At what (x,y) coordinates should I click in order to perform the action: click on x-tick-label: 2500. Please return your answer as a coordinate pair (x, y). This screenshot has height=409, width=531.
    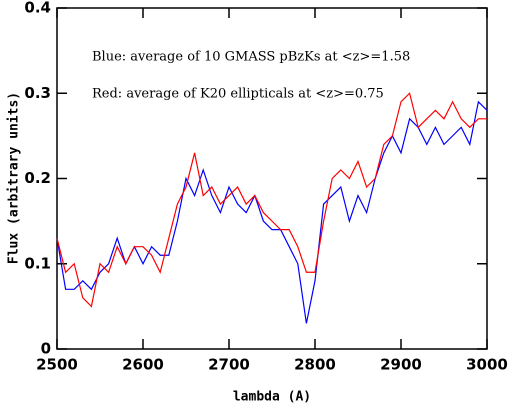
    Looking at the image, I should click on (57, 365).